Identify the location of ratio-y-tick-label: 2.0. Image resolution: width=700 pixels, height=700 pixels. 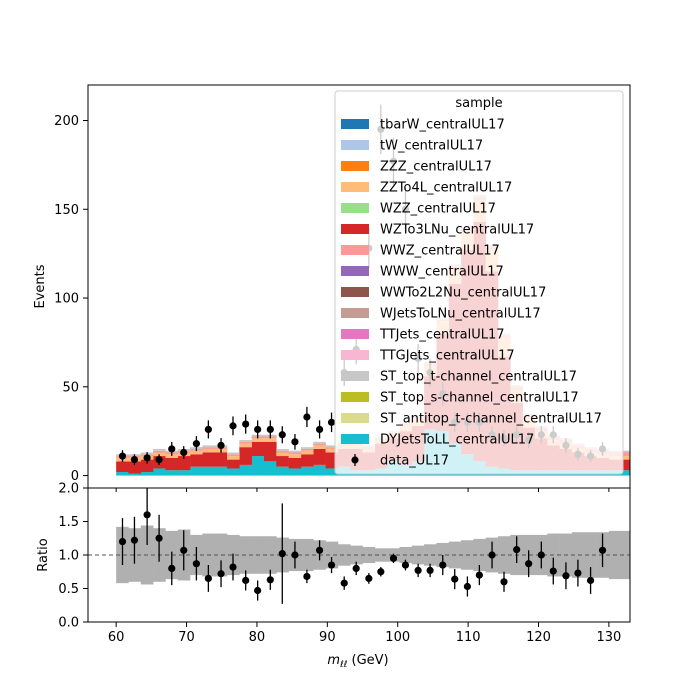
(68, 489).